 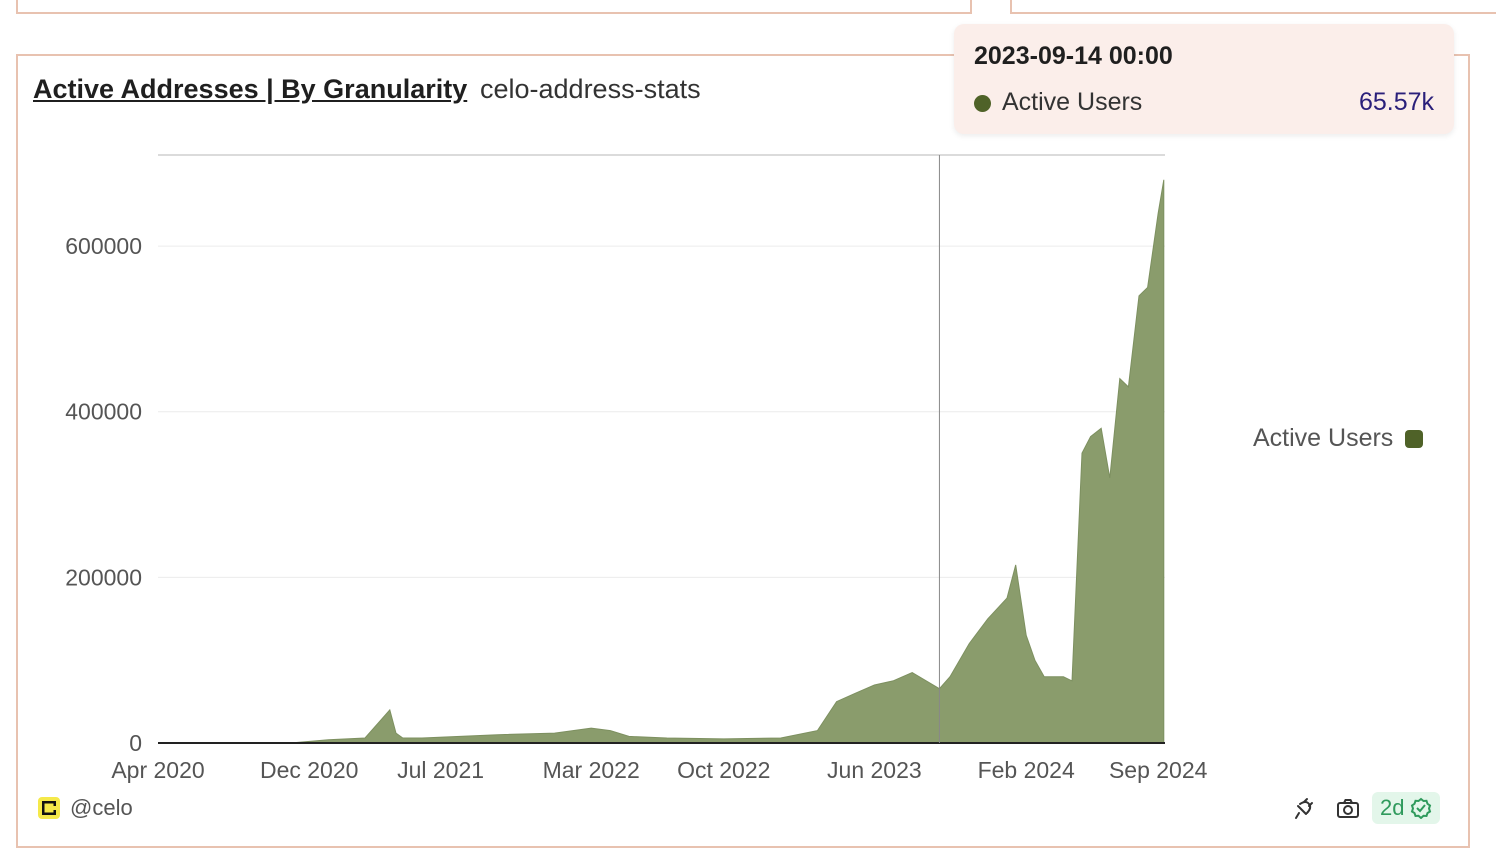 I want to click on check-badge-icon, so click(x=1421, y=808).